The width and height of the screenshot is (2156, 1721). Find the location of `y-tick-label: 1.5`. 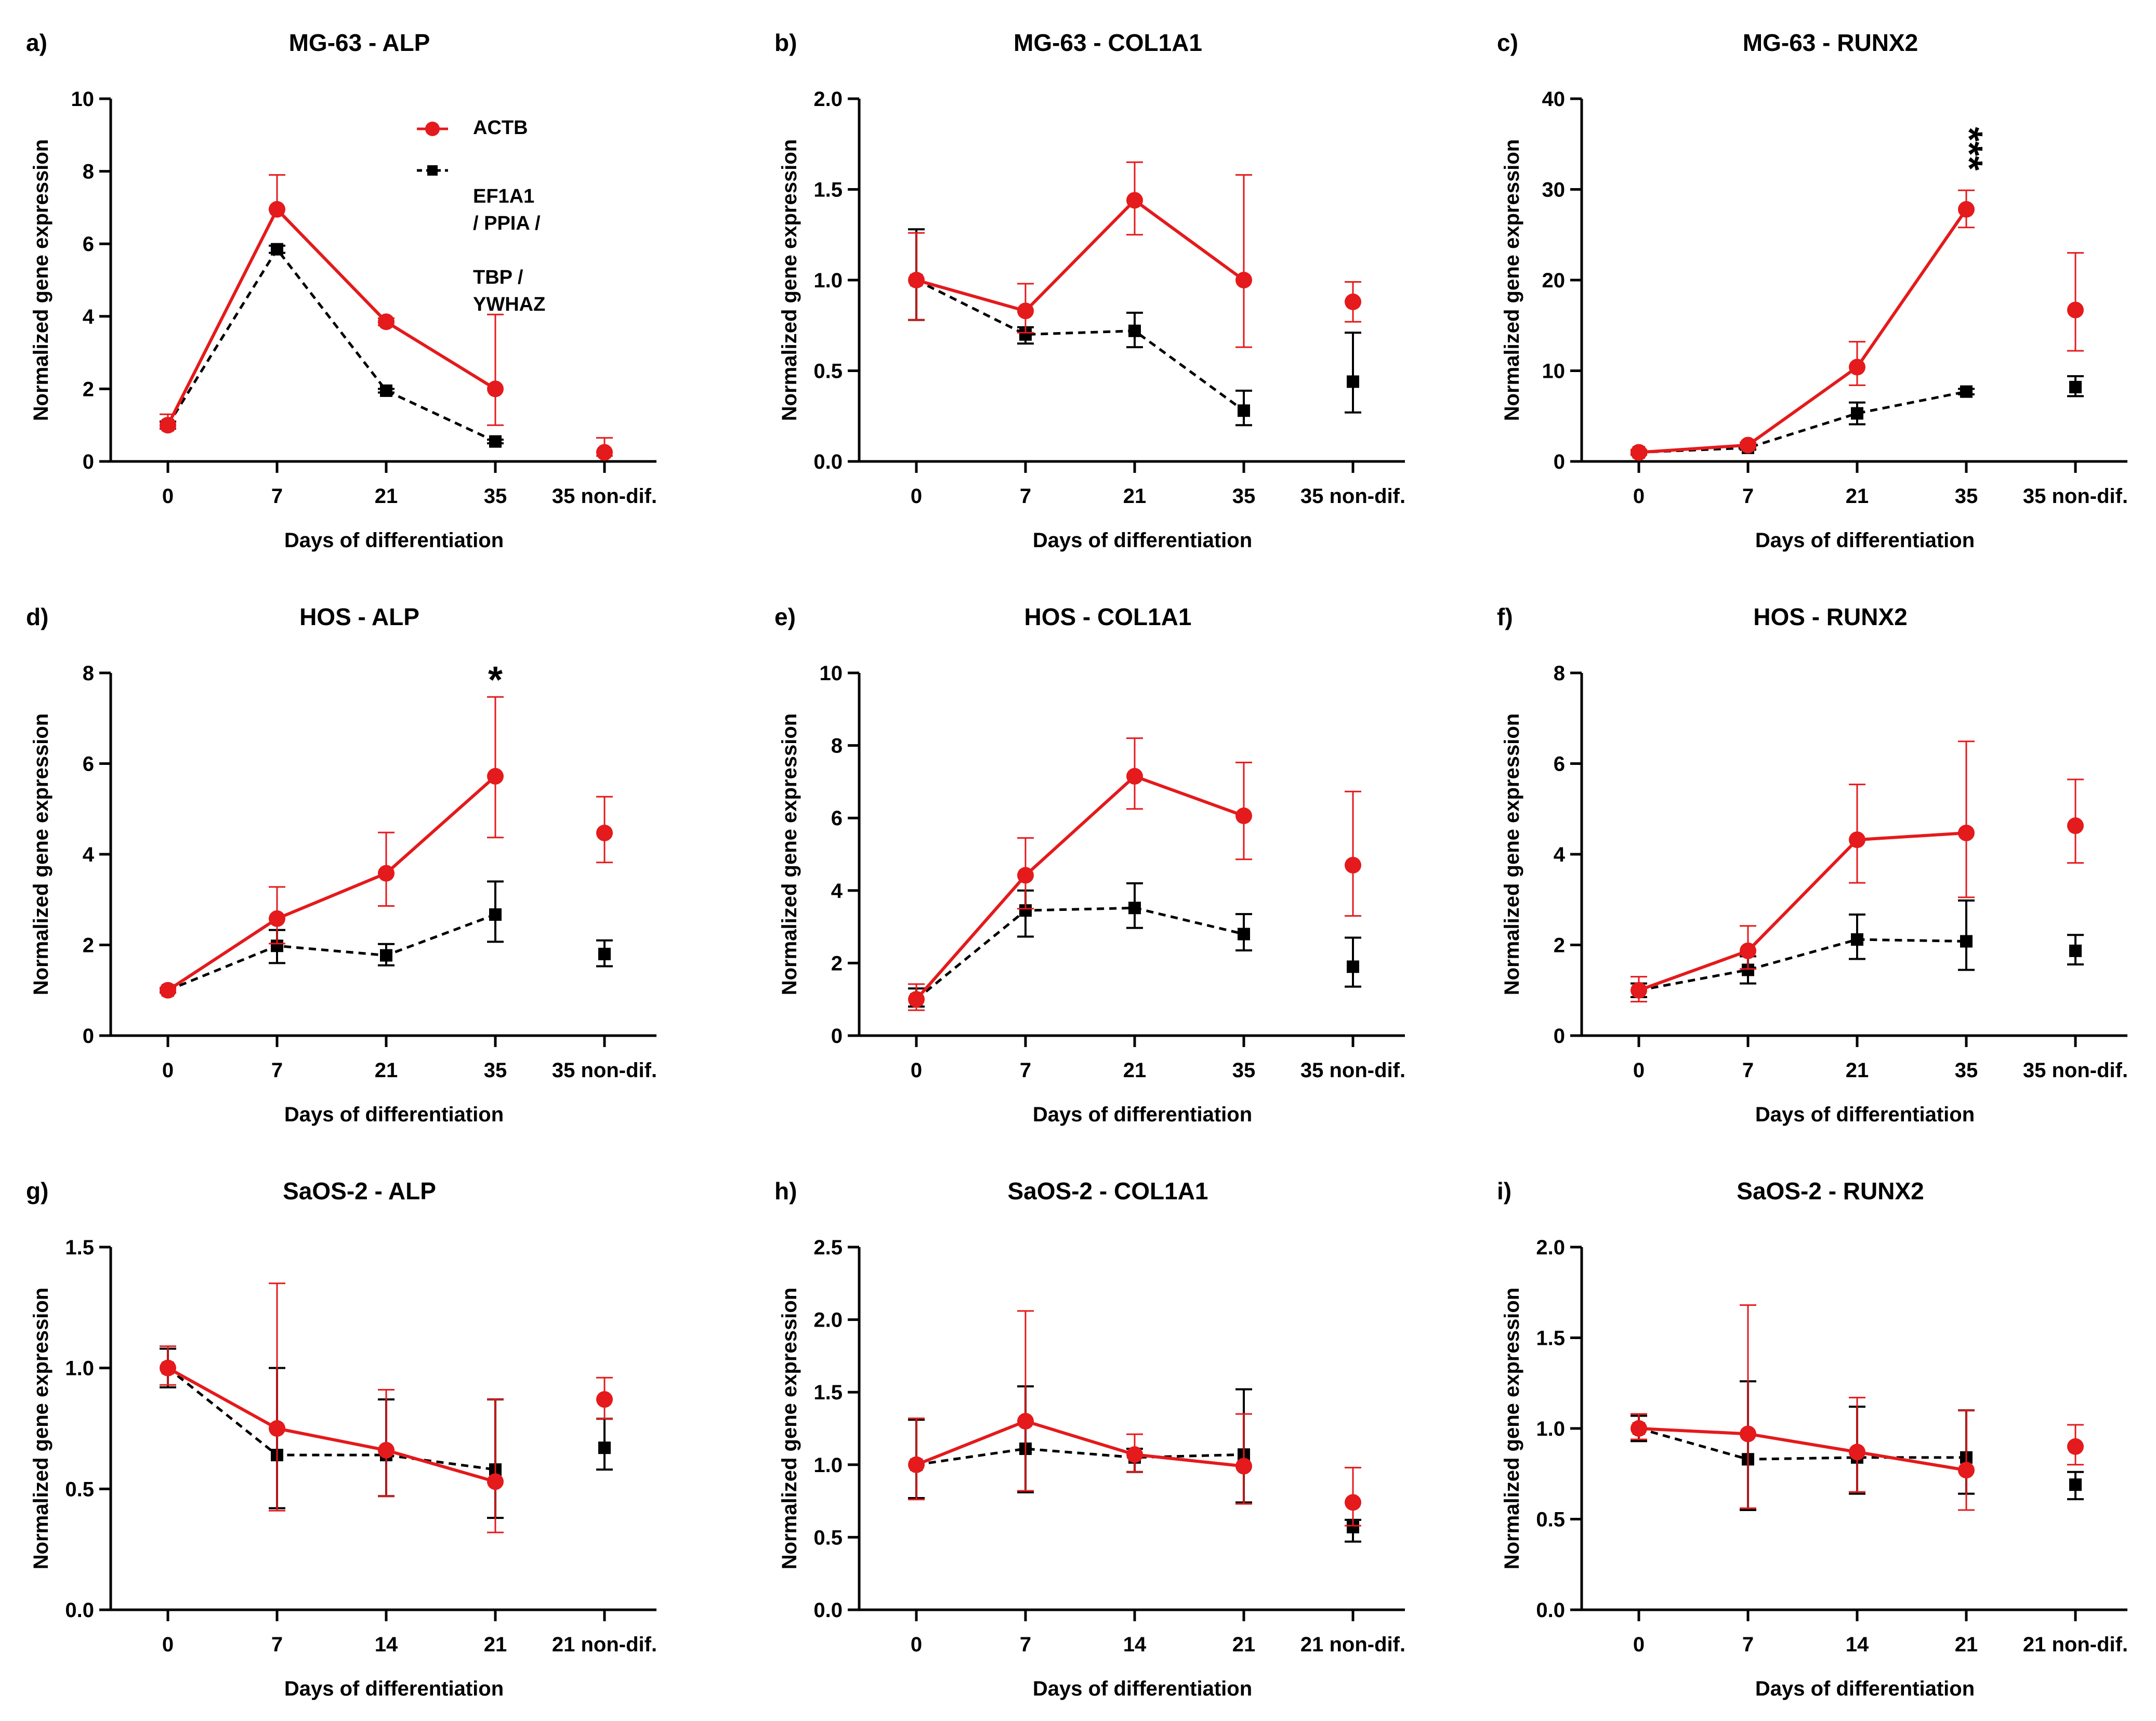

y-tick-label: 1.5 is located at coordinates (828, 190).